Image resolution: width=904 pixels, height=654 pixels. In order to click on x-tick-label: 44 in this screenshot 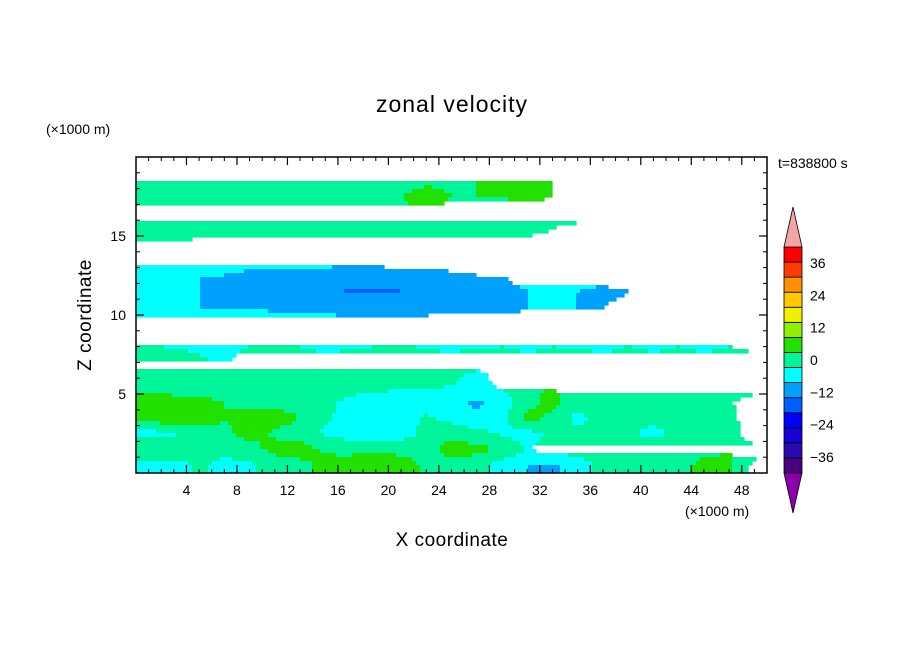, I will do `click(691, 490)`.